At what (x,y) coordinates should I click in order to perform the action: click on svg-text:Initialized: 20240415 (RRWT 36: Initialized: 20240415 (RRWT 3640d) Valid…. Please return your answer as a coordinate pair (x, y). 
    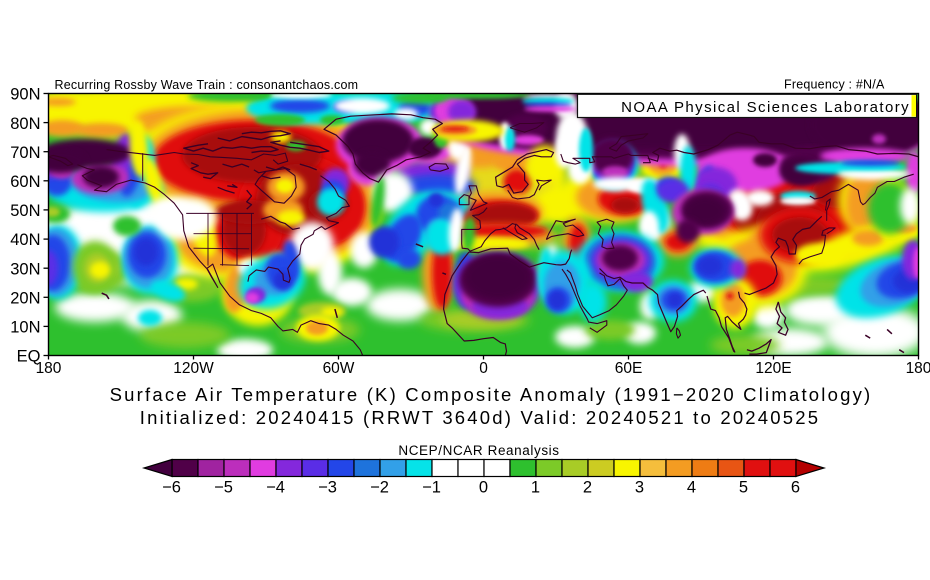
    Looking at the image, I should click on (480, 417).